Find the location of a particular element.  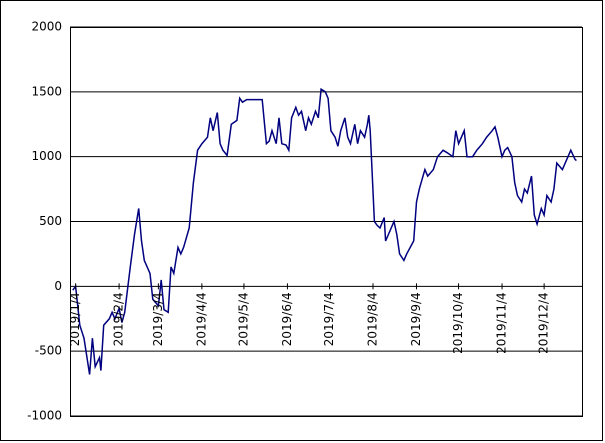

y-tick-label: 0 is located at coordinates (58, 286).